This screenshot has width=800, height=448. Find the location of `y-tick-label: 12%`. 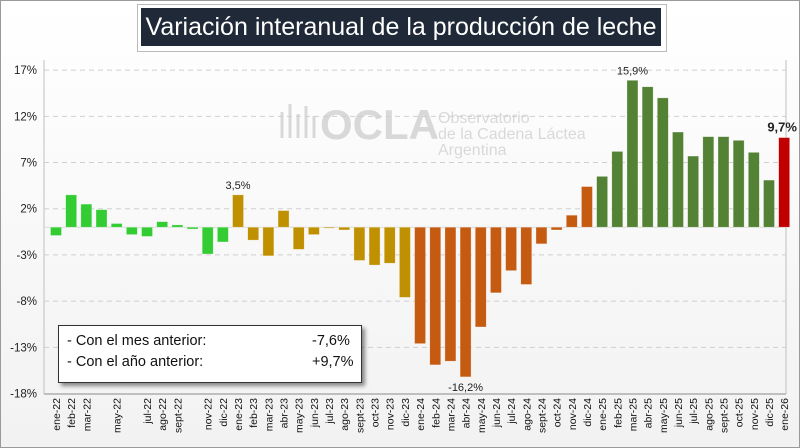

y-tick-label: 12% is located at coordinates (25, 117).